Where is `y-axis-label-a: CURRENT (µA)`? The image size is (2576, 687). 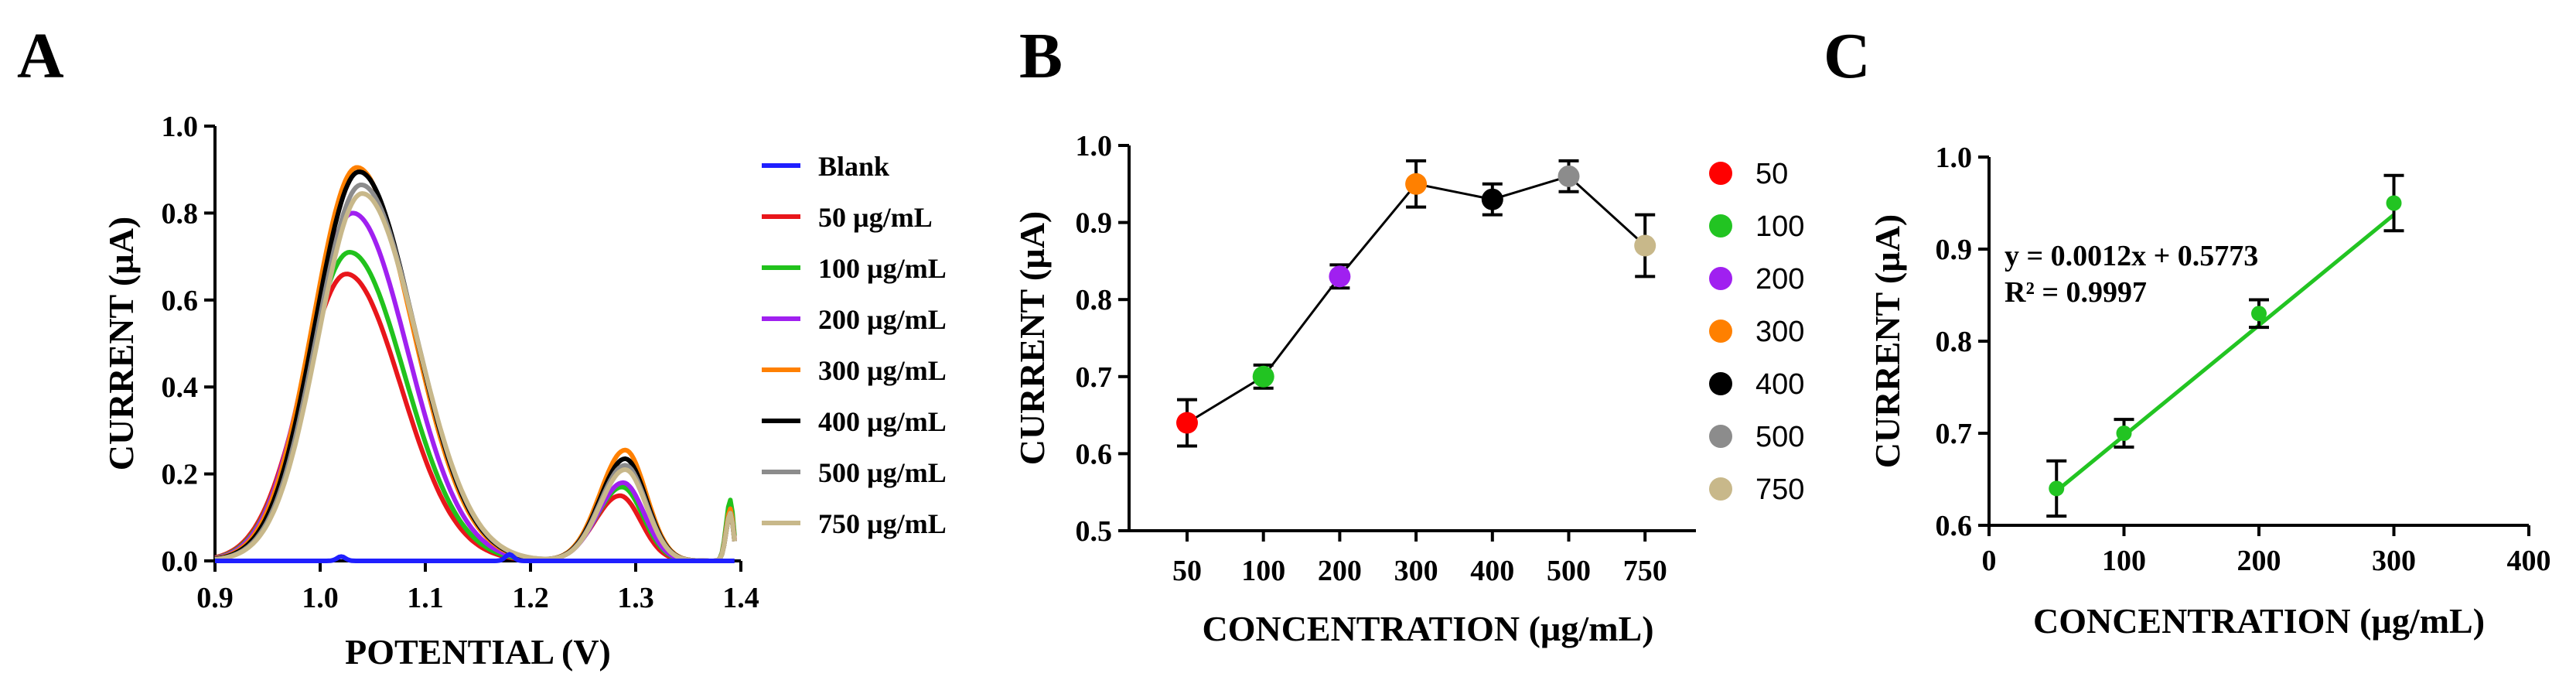
y-axis-label-a: CURRENT (µA) is located at coordinates (121, 344).